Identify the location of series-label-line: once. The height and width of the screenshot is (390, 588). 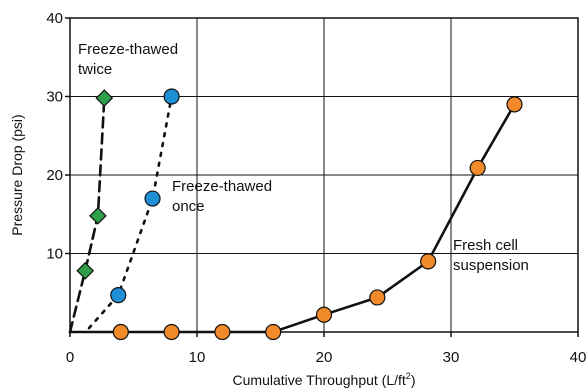
(188, 206).